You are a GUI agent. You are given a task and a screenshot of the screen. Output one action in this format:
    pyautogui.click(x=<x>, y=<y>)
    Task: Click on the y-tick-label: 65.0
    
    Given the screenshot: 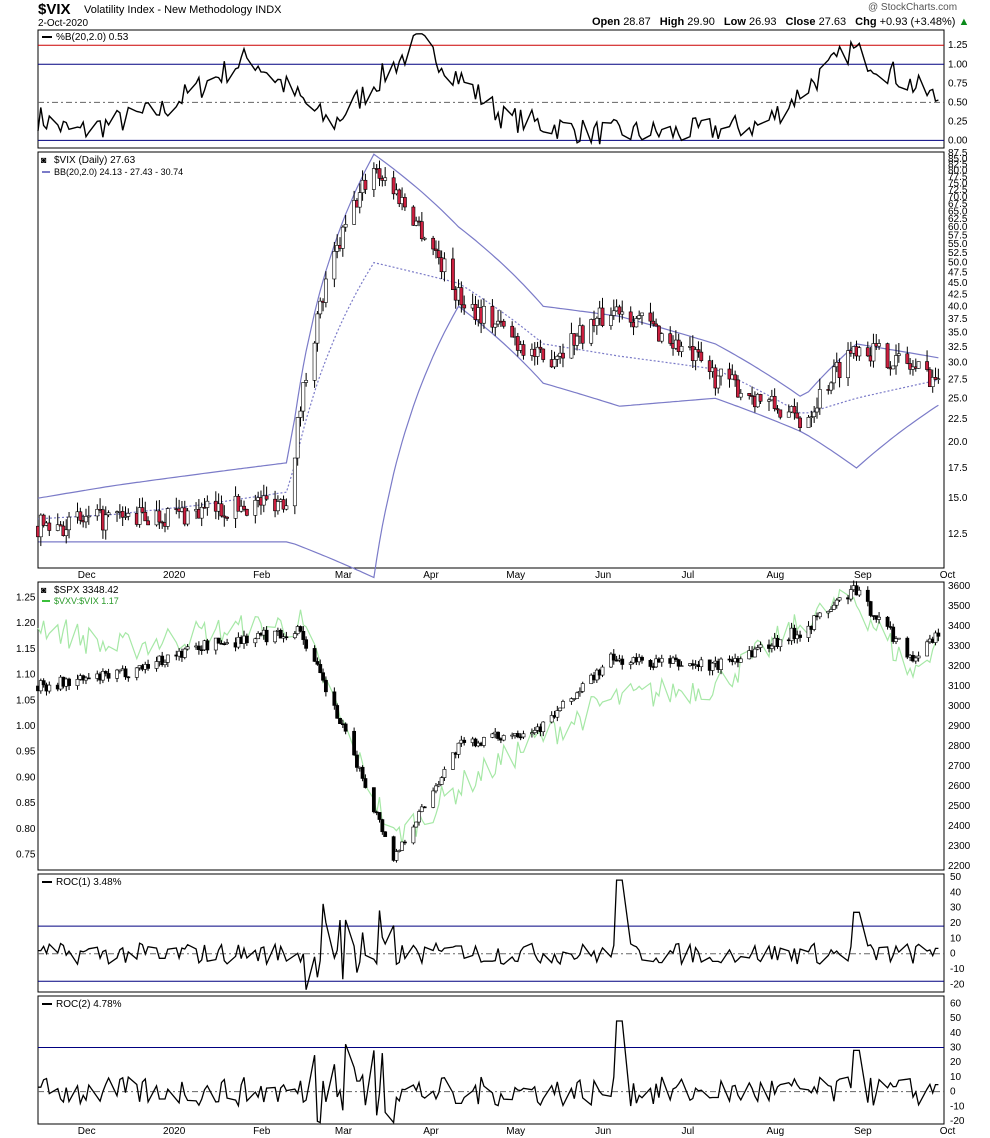 What is the action you would take?
    pyautogui.click(x=958, y=211)
    